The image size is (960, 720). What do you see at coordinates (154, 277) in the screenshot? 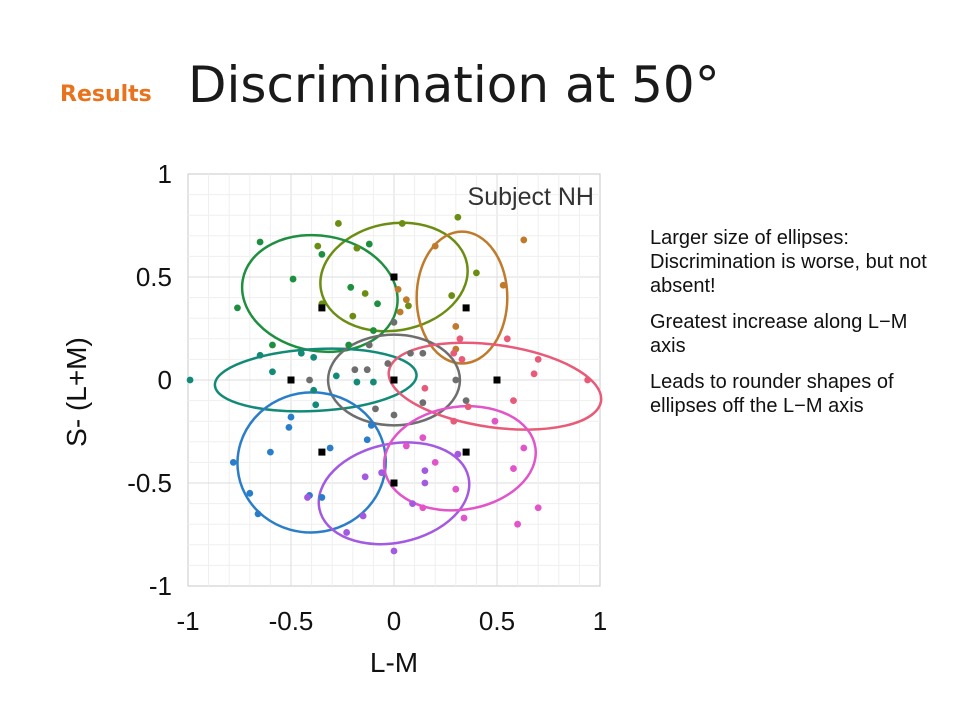
I see `y-tick-label: 0.5` at bounding box center [154, 277].